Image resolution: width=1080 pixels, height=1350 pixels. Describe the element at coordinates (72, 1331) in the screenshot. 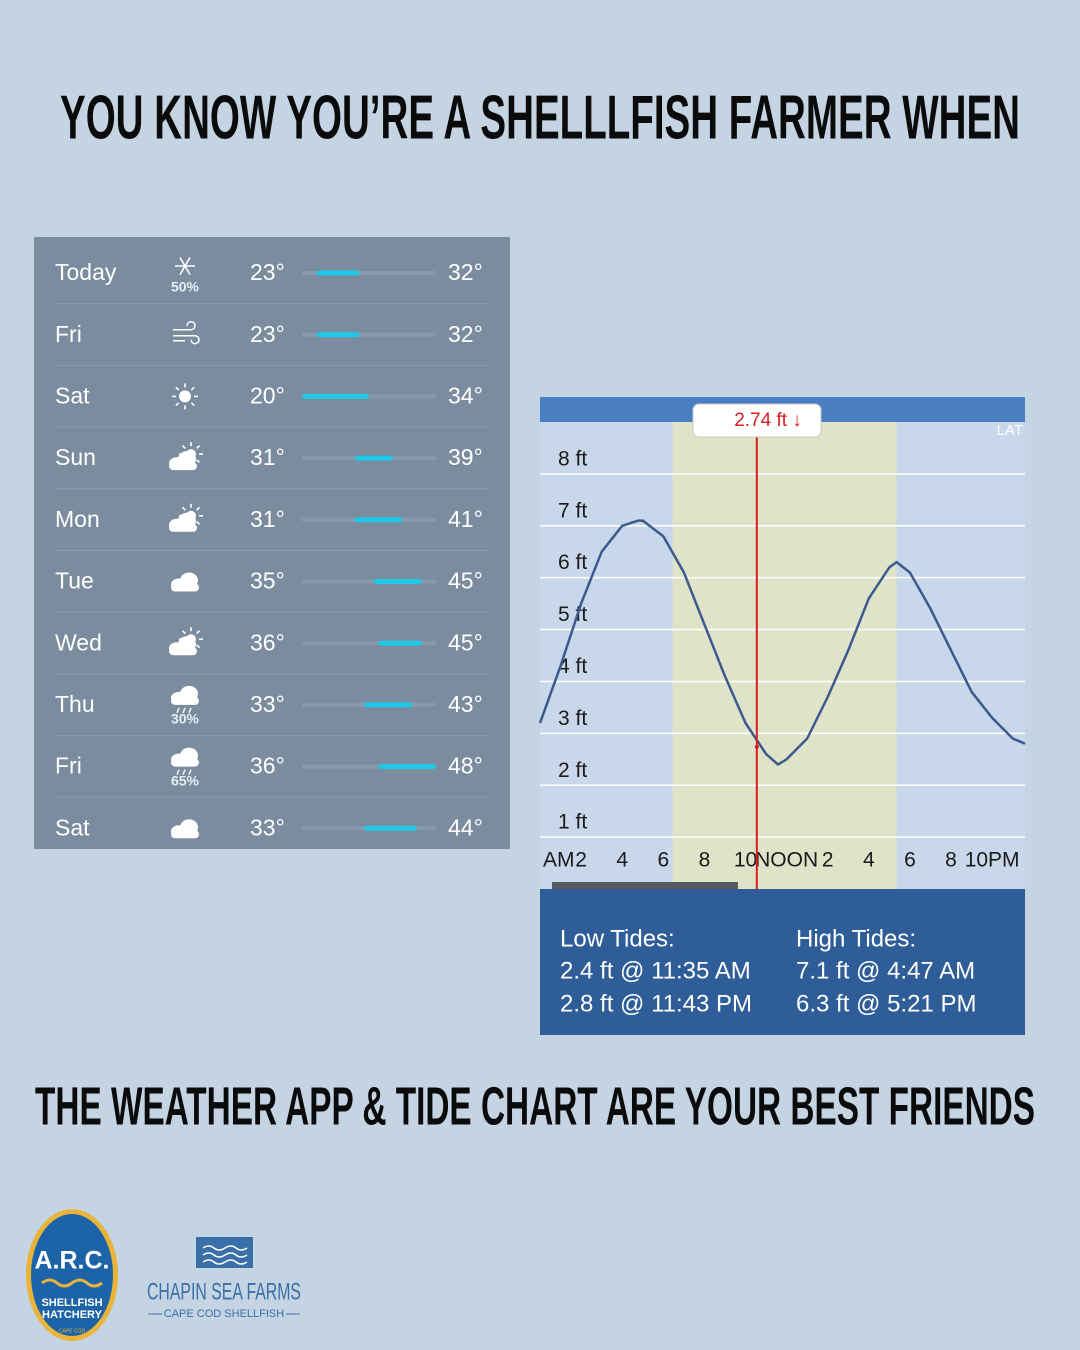

I see `arc-place: CAPE COD` at that location.